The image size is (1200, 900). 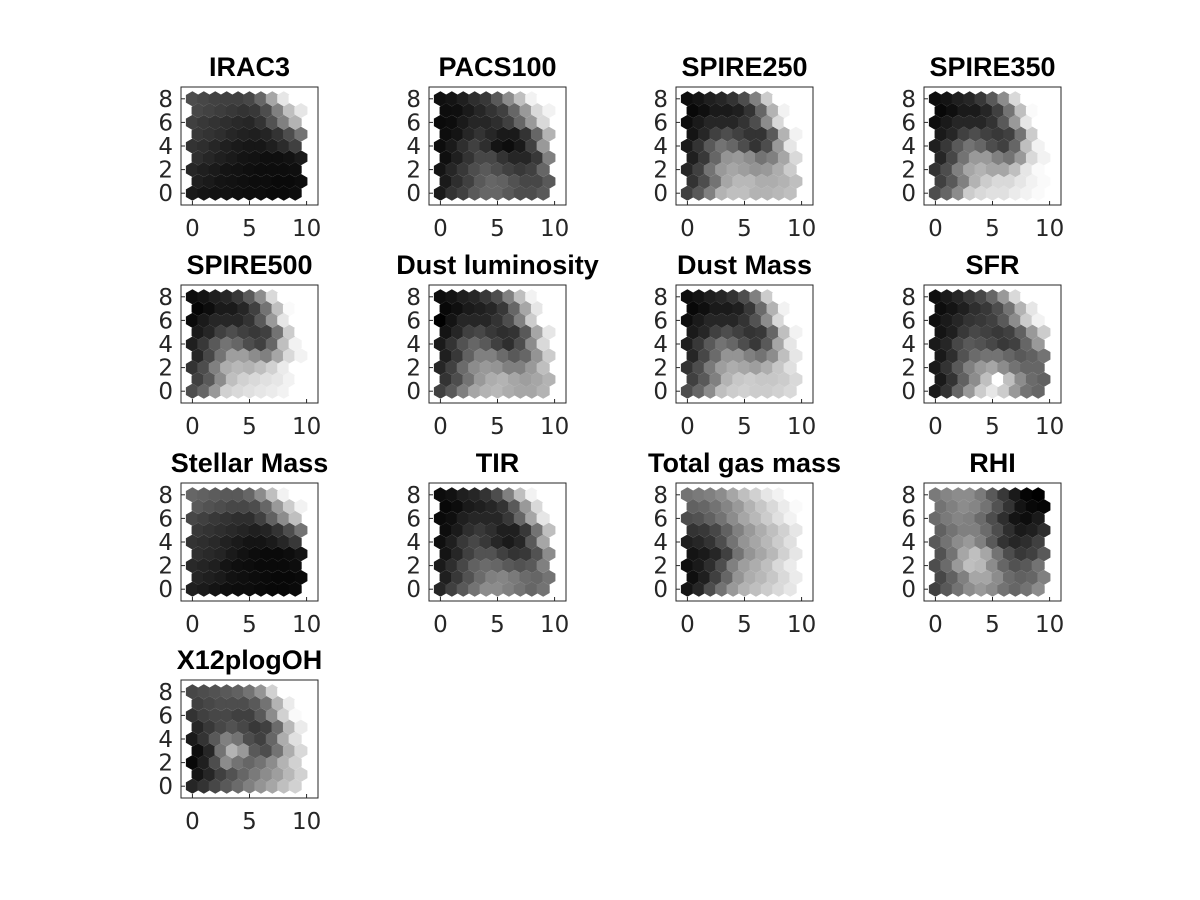 I want to click on panel-title: X12plogOH, so click(x=250, y=660).